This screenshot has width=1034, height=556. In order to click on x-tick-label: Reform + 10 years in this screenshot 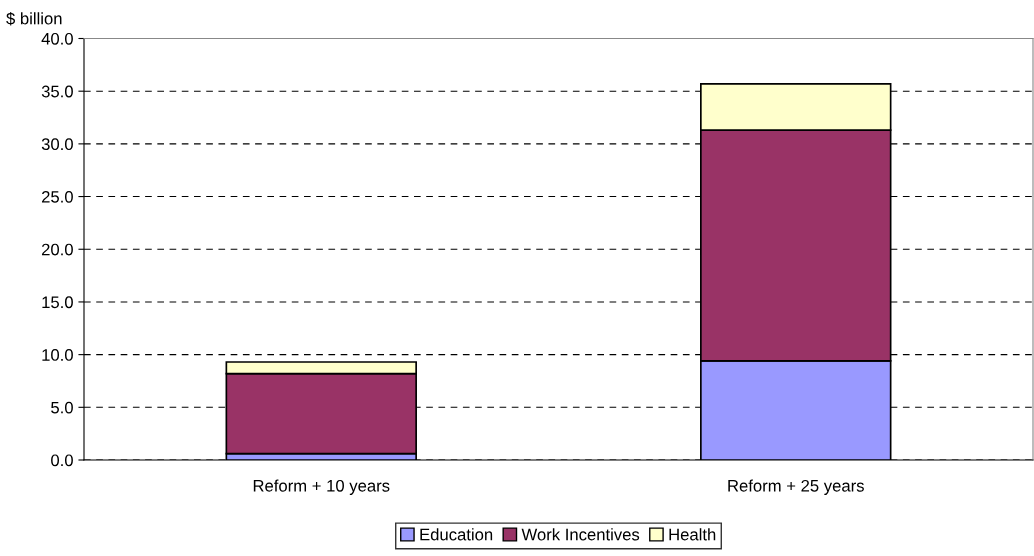, I will do `click(321, 487)`.